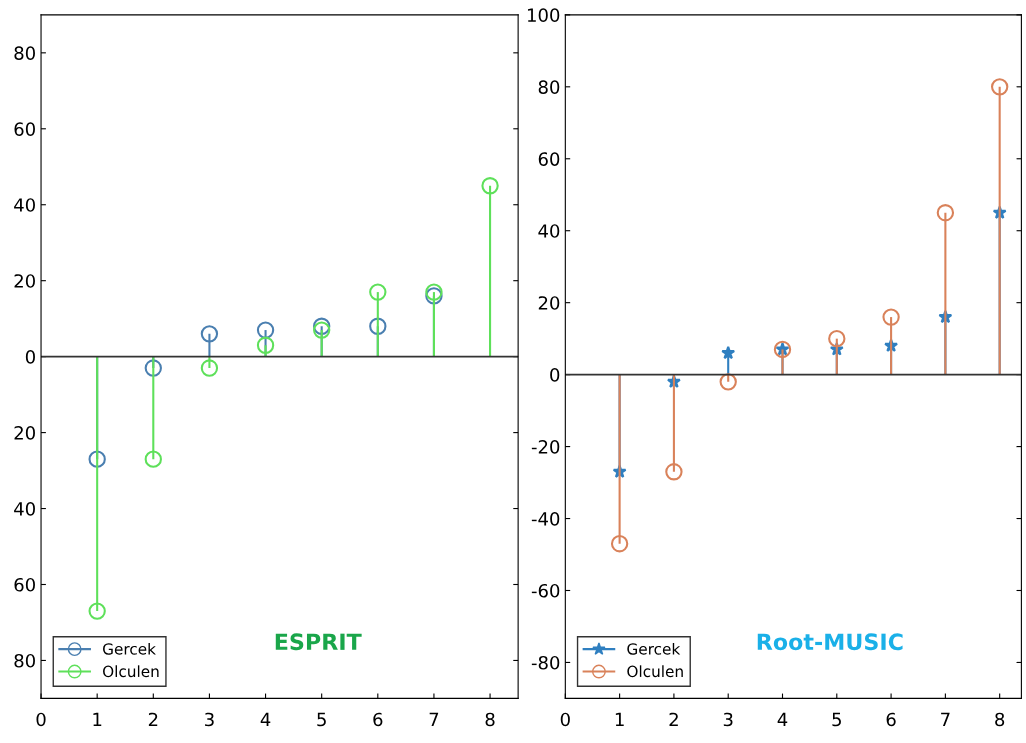 Image resolution: width=1026 pixels, height=743 pixels. Describe the element at coordinates (545, 518) in the screenshot. I see `y-tick-label: -40` at that location.